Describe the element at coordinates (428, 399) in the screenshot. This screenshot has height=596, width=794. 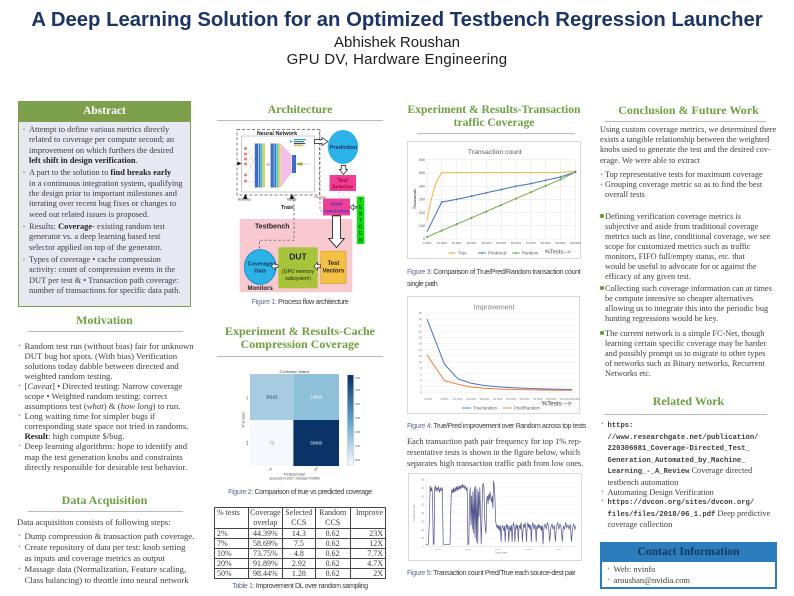
I see `svg-text: 1.00%` at that location.